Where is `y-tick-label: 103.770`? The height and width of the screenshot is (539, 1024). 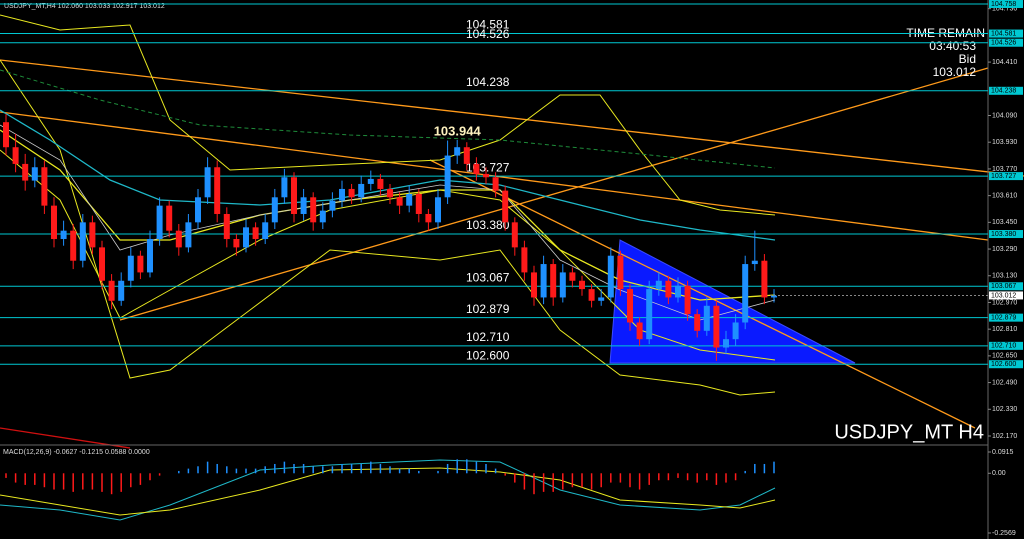 y-tick-label: 103.770 is located at coordinates (1004, 169).